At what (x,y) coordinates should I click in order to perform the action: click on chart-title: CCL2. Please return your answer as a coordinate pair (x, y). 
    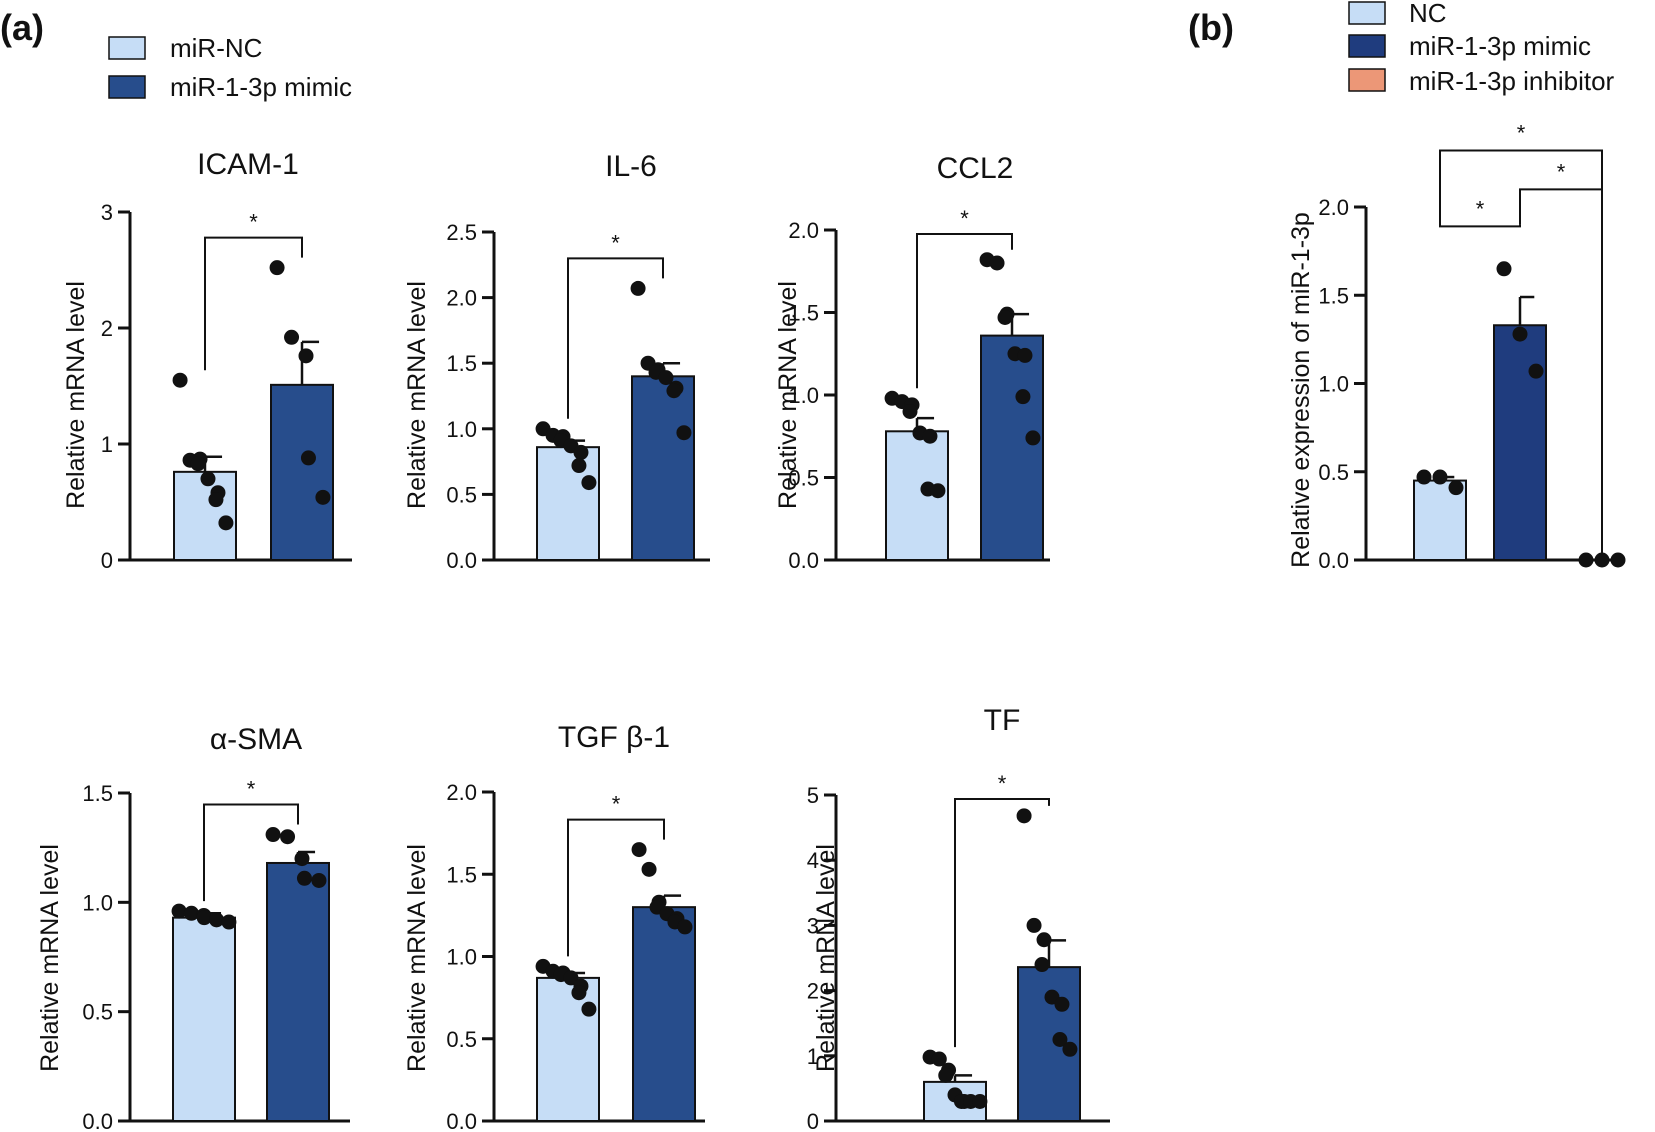
    Looking at the image, I should click on (975, 168).